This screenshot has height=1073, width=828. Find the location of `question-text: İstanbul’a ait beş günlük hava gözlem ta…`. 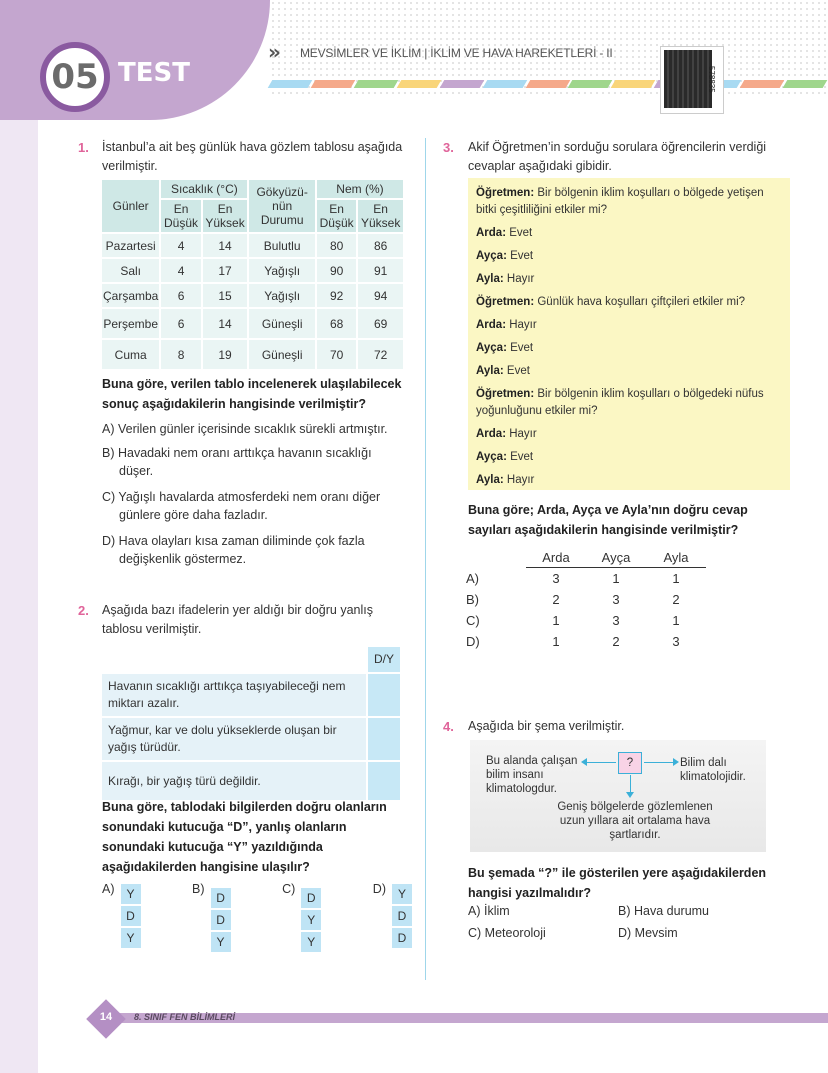

question-text: İstanbul’a ait beş günlük hava gözlem ta… is located at coordinates (252, 156).